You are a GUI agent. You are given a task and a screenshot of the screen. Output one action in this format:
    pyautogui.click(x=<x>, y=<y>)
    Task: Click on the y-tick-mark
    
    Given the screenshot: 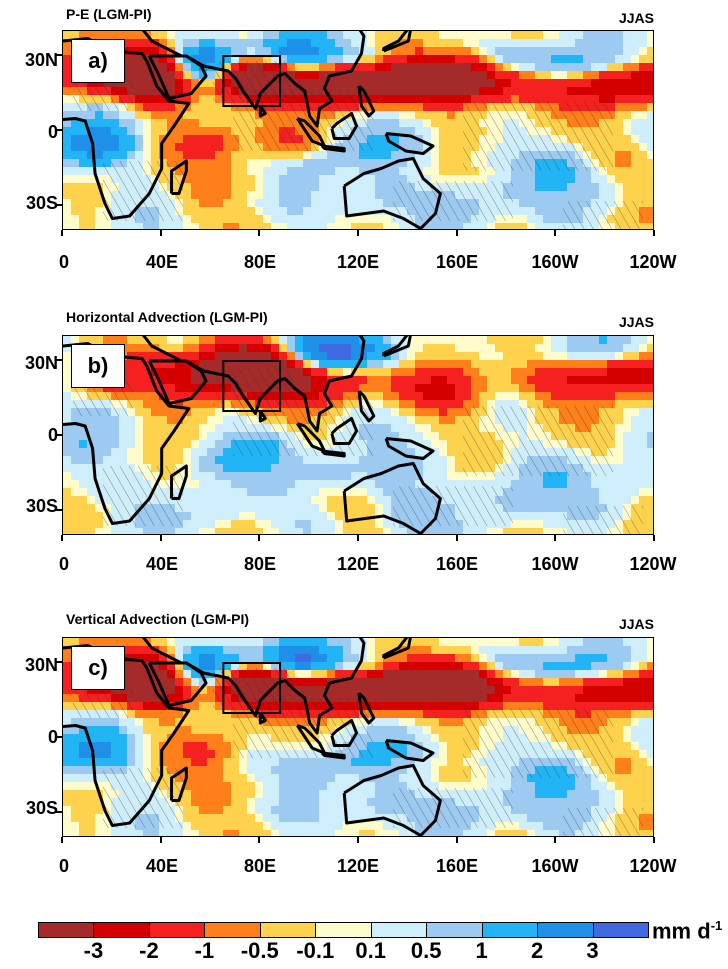 What is the action you would take?
    pyautogui.click(x=59, y=360)
    